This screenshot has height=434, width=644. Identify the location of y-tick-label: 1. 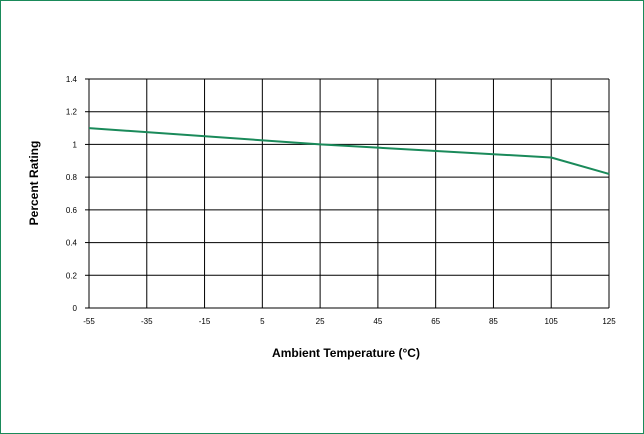
(75, 144).